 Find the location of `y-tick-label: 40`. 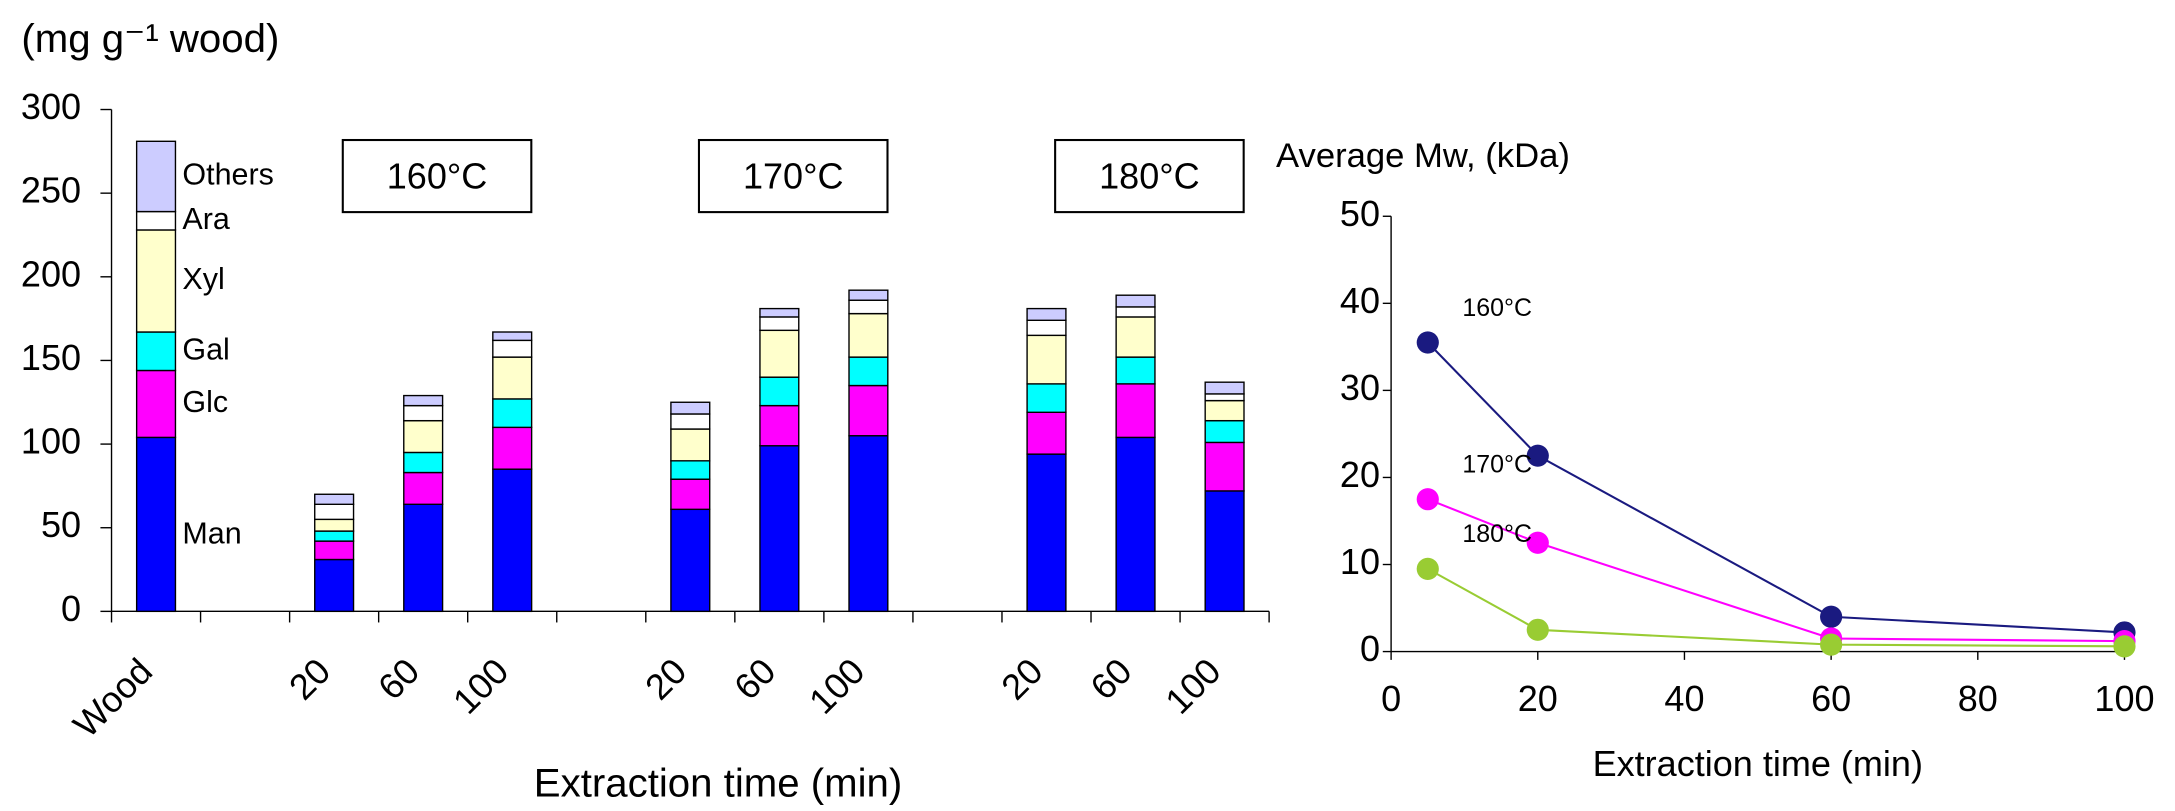

y-tick-label: 40 is located at coordinates (1360, 300).